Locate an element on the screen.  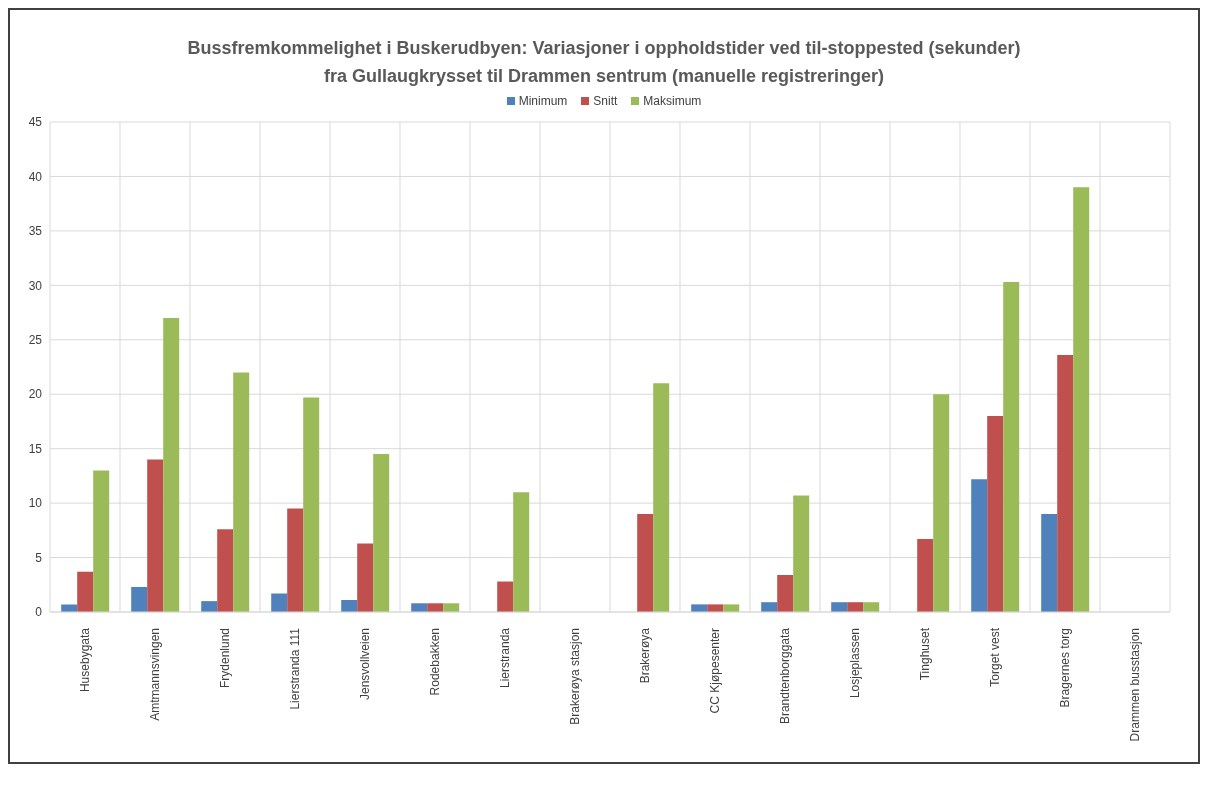
y-tick-label: 20 is located at coordinates (35, 394).